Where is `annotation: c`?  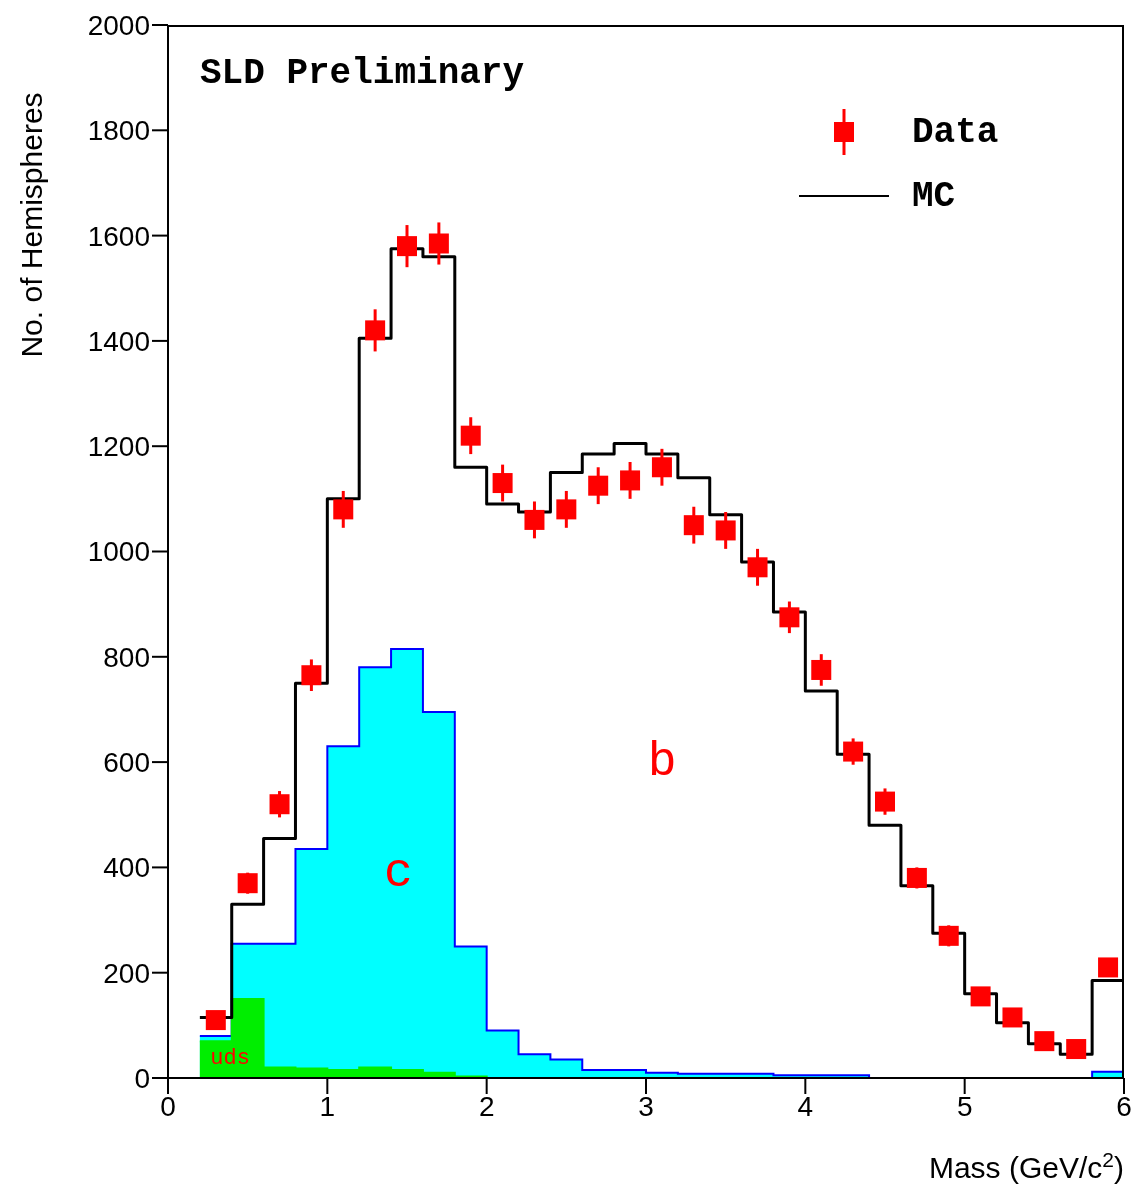
annotation: c is located at coordinates (398, 872).